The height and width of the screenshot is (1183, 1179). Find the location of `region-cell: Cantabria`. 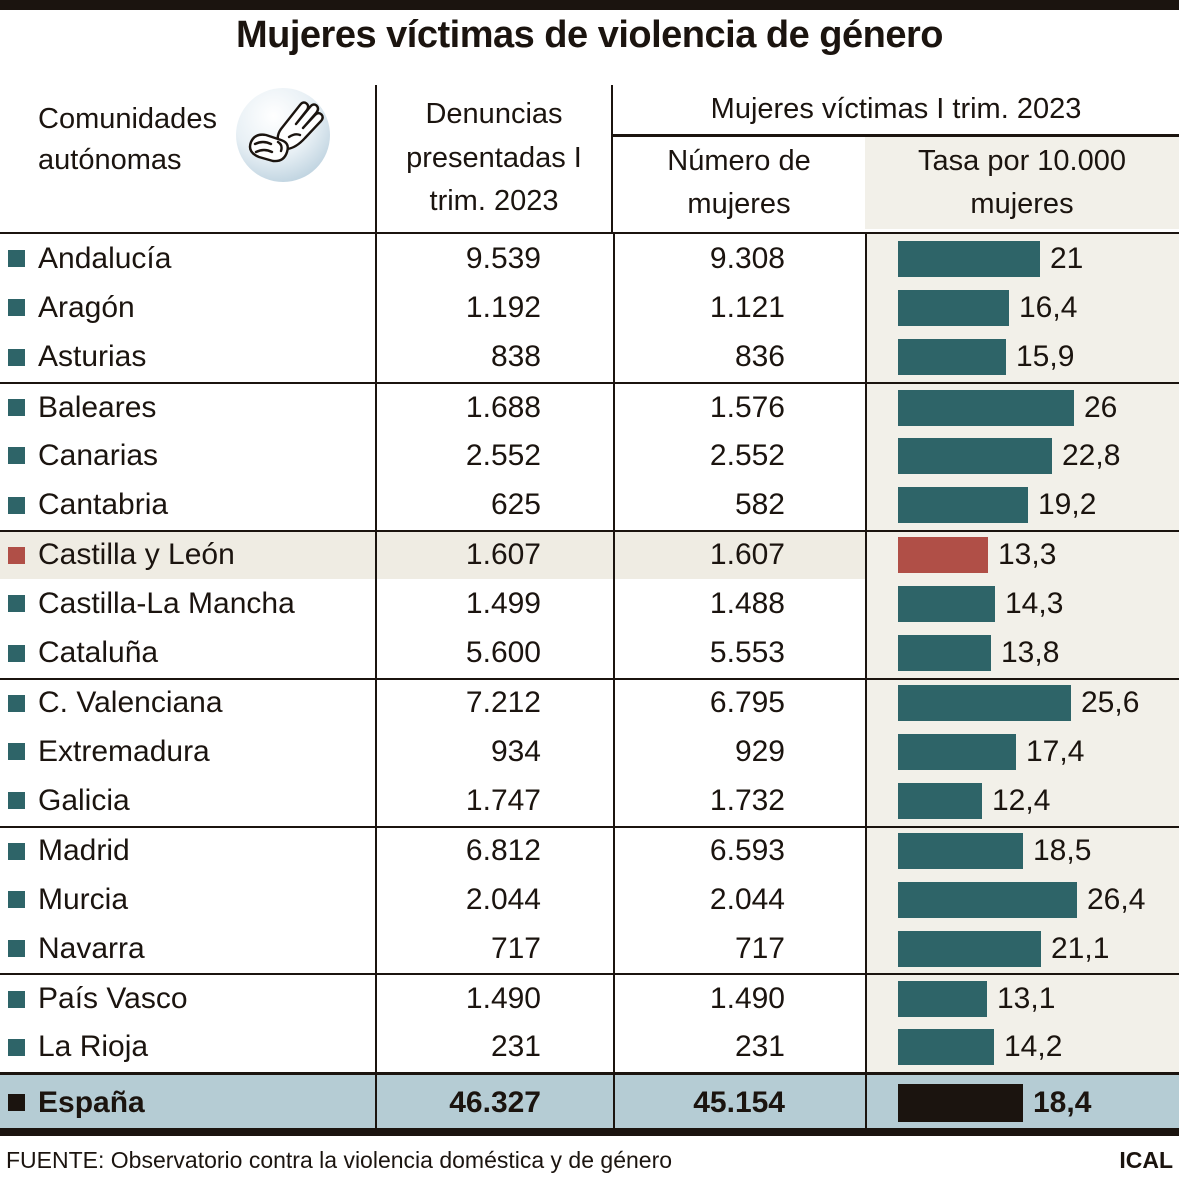

region-cell: Cantabria is located at coordinates (187, 504).